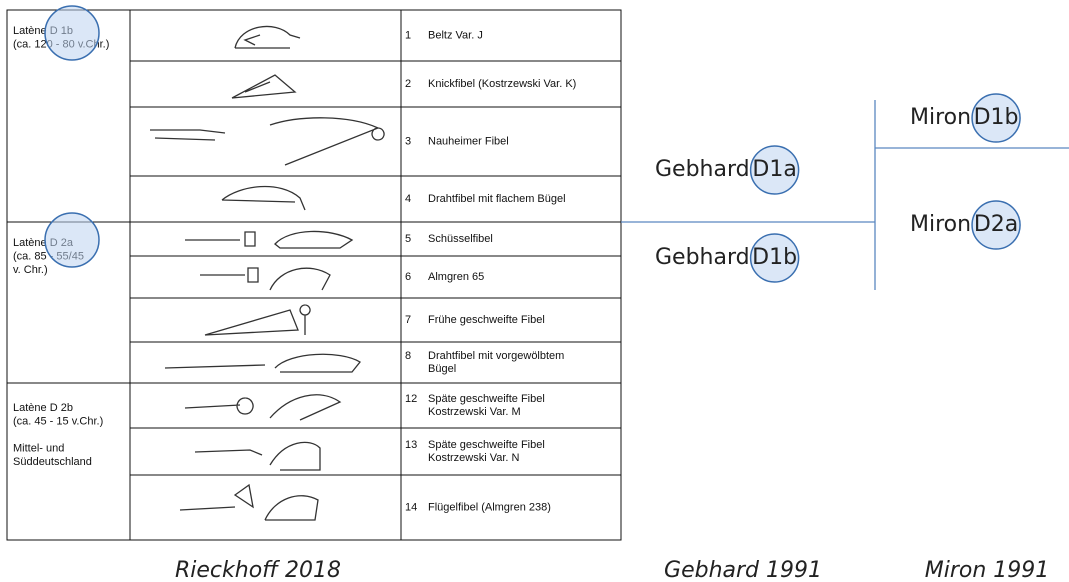 The image size is (1069, 582). What do you see at coordinates (408, 320) in the screenshot?
I see `row-number: 7` at bounding box center [408, 320].